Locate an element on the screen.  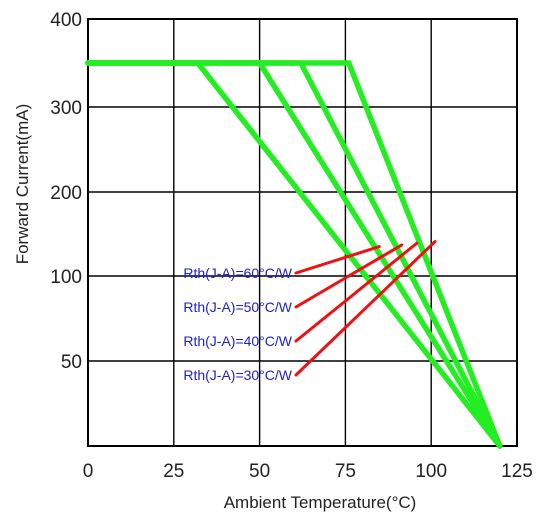
x-tick-label-3: 75 is located at coordinates (345, 471).